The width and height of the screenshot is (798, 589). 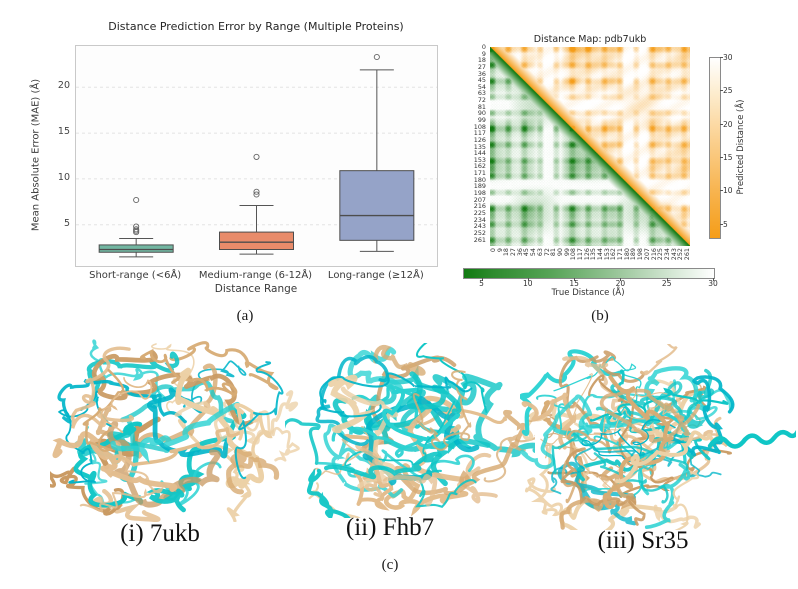 I want to click on predicted-distance-colorbar, so click(x=715, y=148).